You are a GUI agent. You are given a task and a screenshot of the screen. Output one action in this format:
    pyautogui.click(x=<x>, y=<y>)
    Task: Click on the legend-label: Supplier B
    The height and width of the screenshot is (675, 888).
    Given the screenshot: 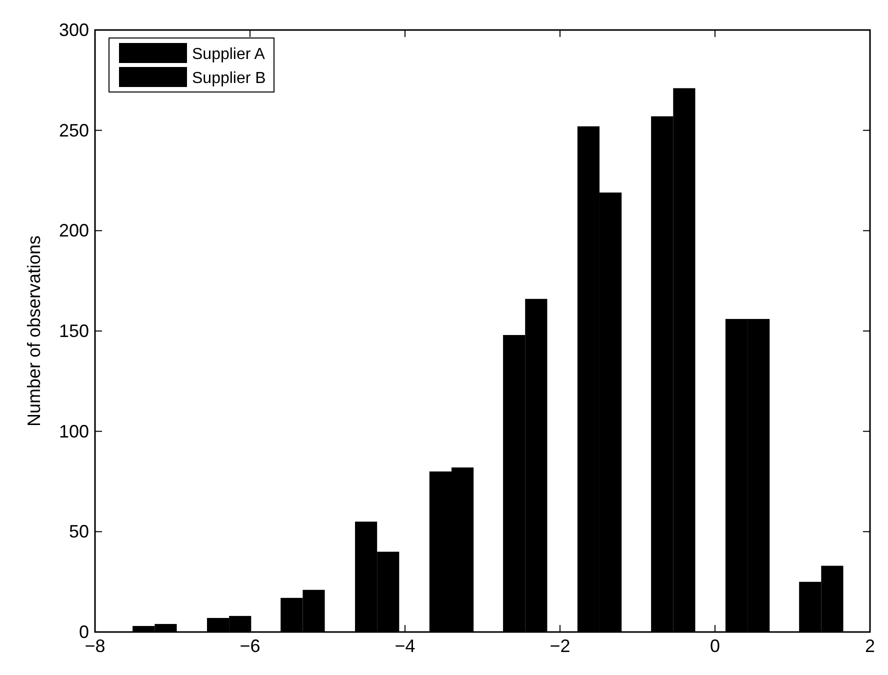 What is the action you would take?
    pyautogui.click(x=229, y=78)
    